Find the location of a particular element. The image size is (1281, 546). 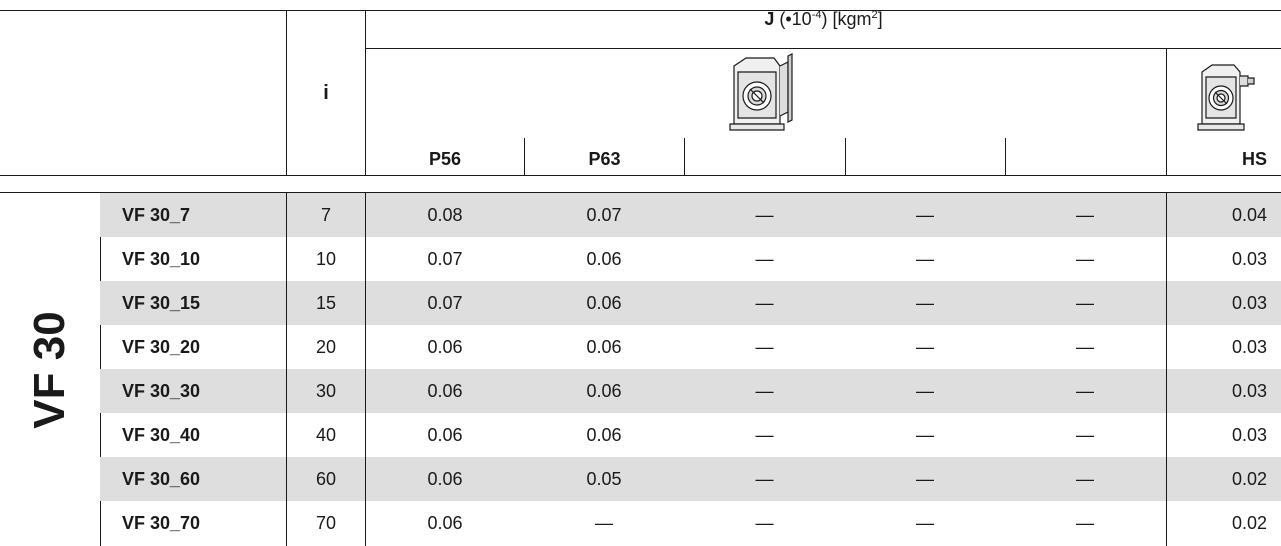

ratio-column-header: i is located at coordinates (326, 93).